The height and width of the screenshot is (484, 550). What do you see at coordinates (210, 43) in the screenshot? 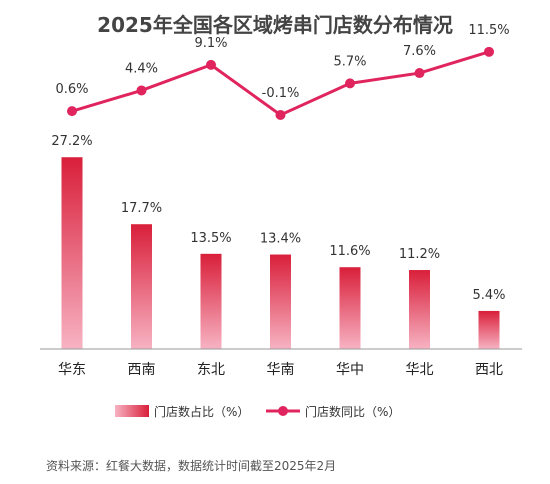
I see `growth-value-label: 9.1%` at bounding box center [210, 43].